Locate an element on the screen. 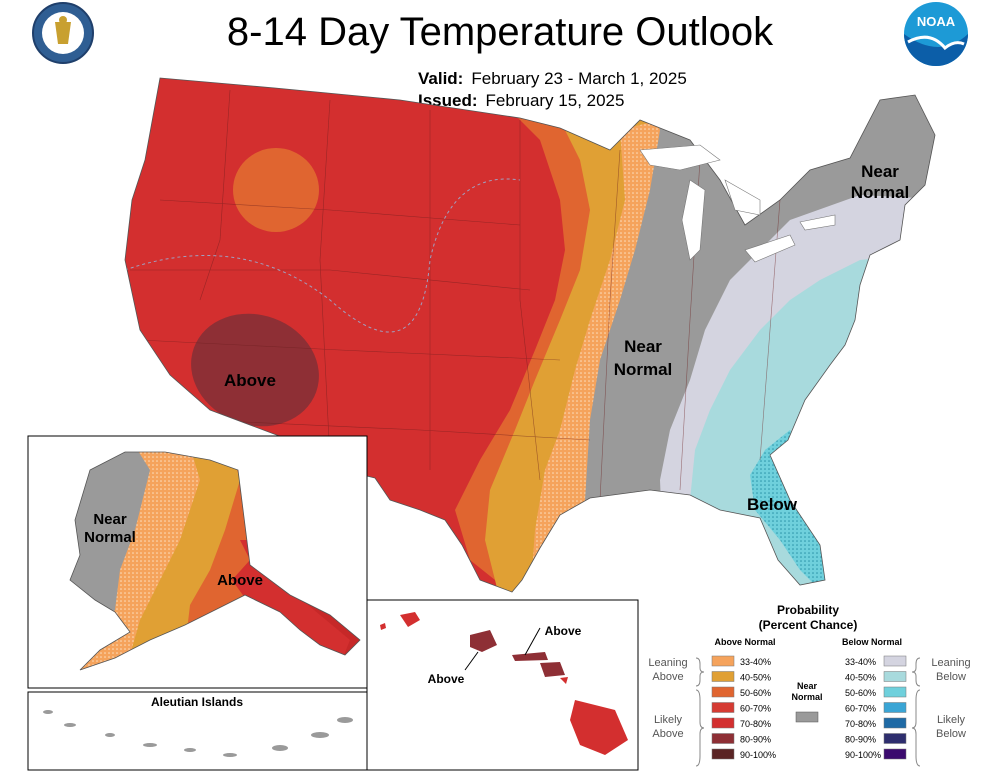  legend-below-label-0: 33-40% is located at coordinates (860, 662).